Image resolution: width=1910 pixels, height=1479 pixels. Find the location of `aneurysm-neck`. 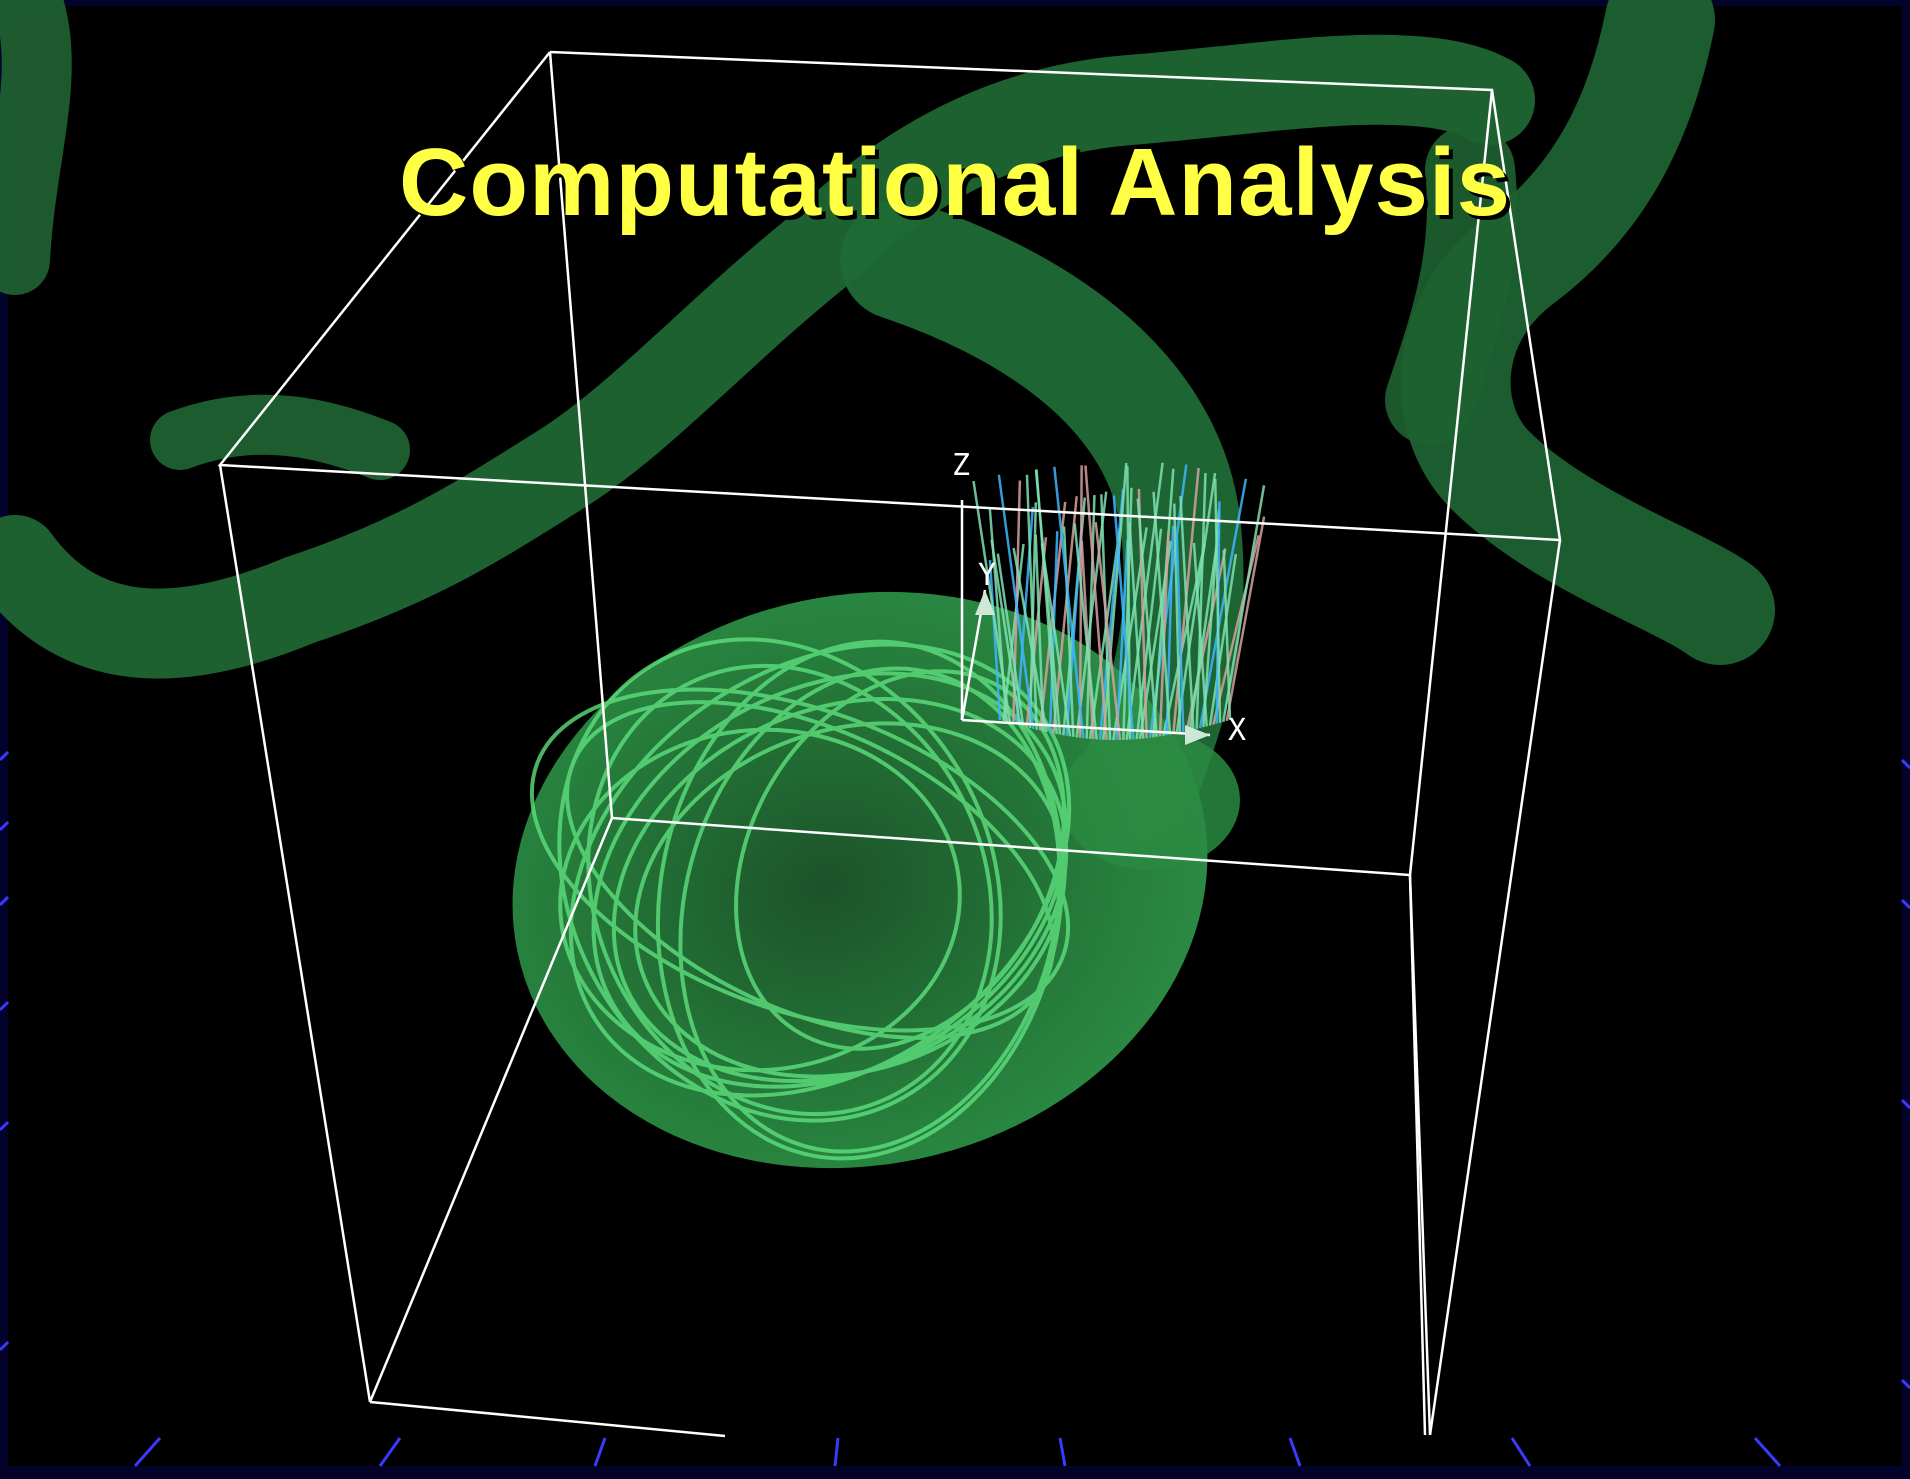

aneurysm-neck is located at coordinates (1150, 800).